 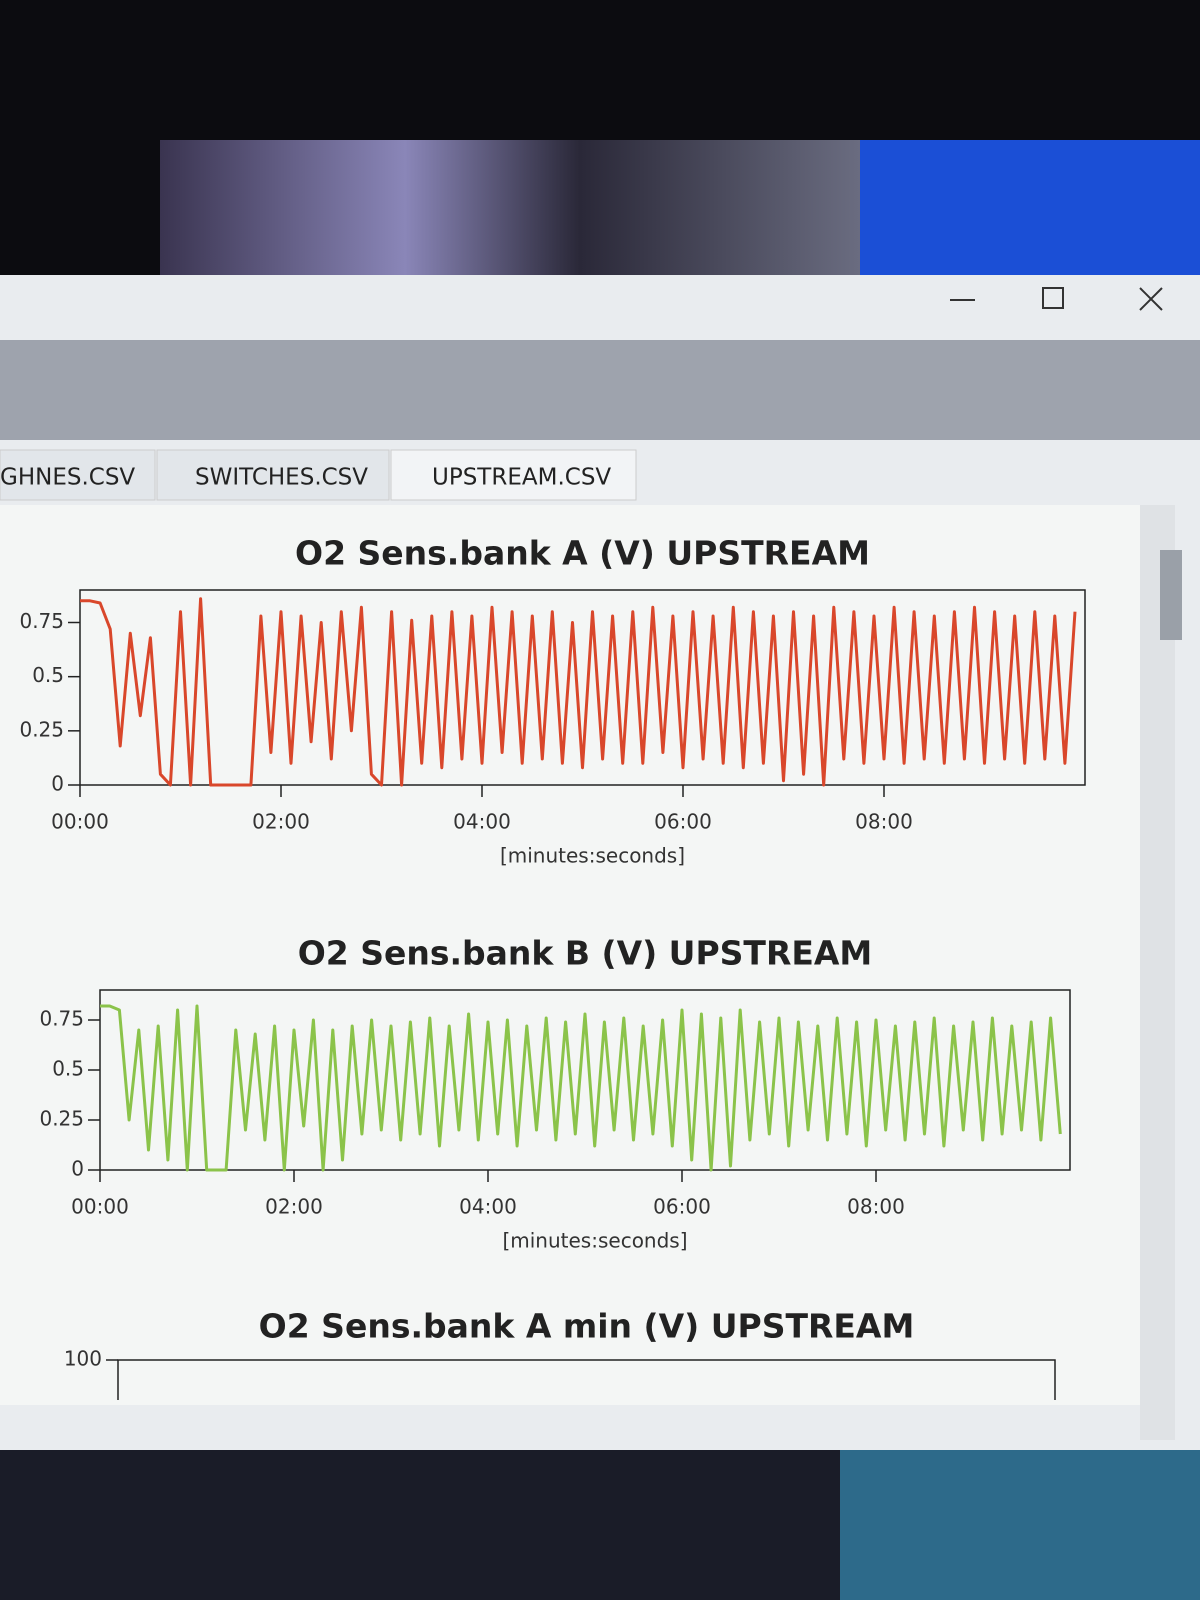 What do you see at coordinates (1030, 210) in the screenshot?
I see `desktop-area` at bounding box center [1030, 210].